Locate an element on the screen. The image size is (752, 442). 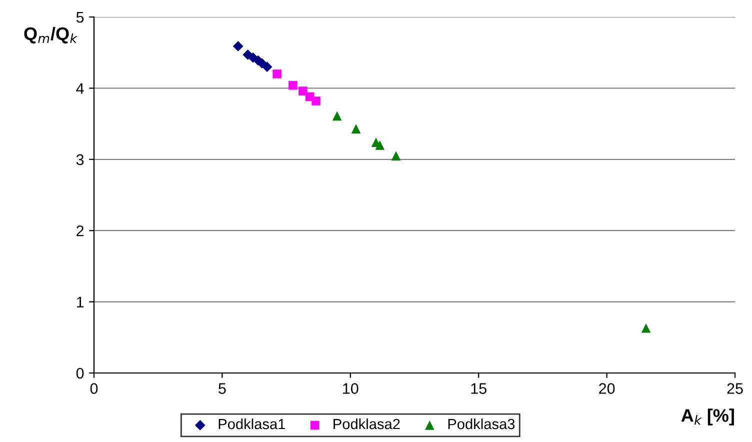
x-tick-label: 20 is located at coordinates (607, 388).